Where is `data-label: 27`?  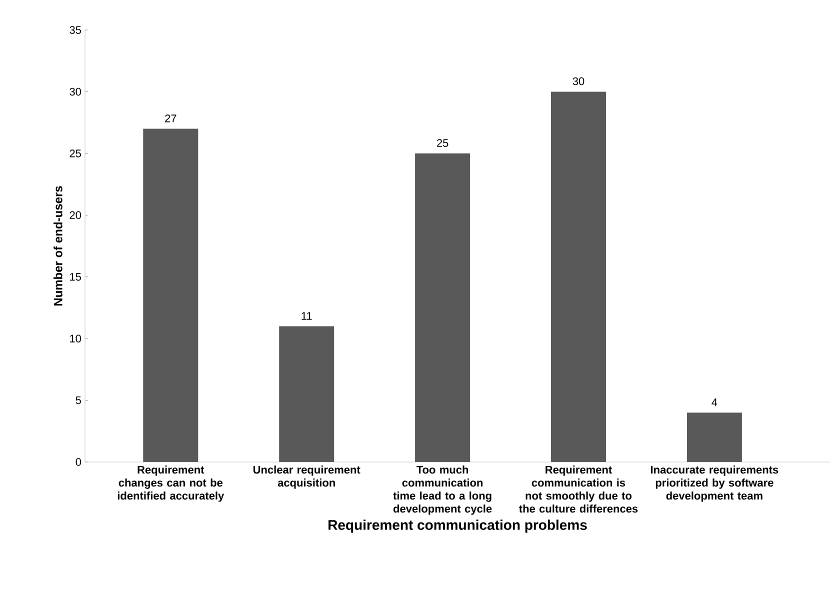 data-label: 27 is located at coordinates (170, 118).